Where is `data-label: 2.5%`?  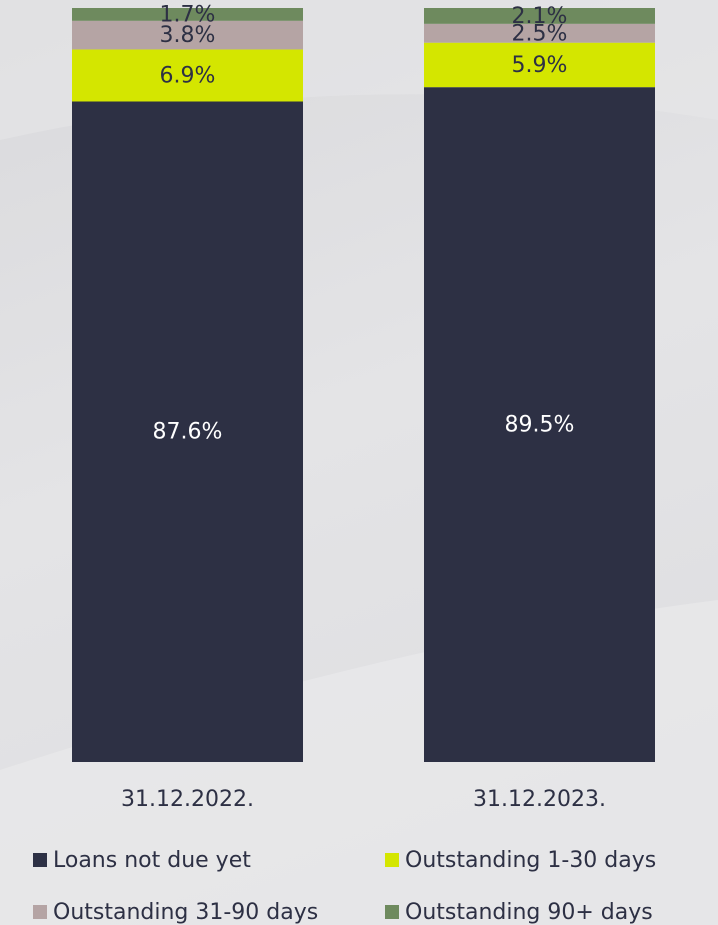 data-label: 2.5% is located at coordinates (540, 33).